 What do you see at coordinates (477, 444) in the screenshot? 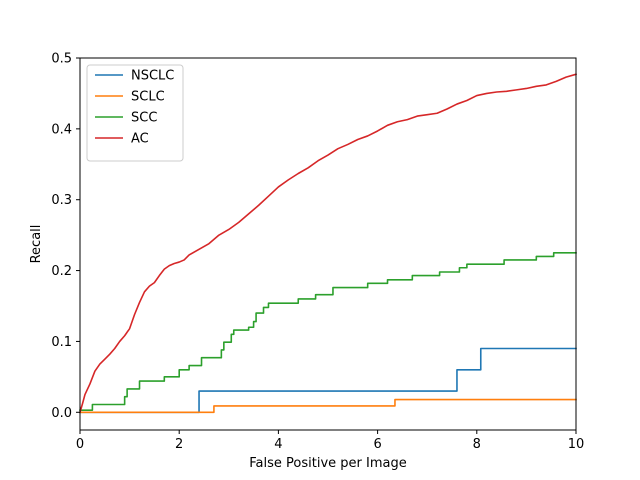
I see `x-tick-label: 8` at bounding box center [477, 444].